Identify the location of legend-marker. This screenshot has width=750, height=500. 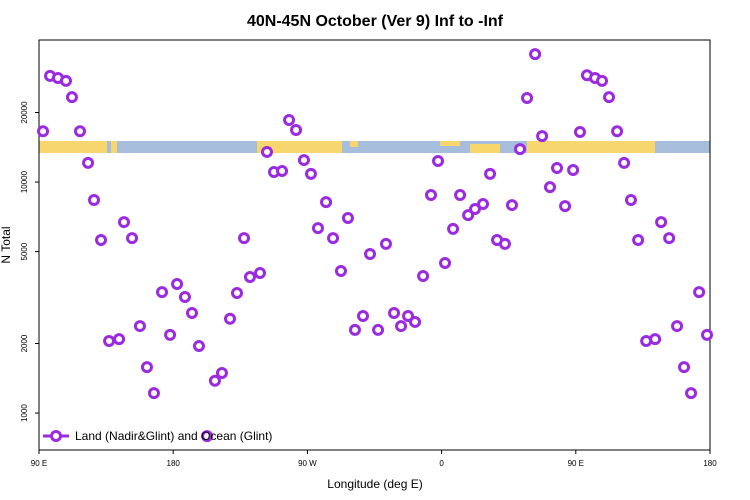
(56, 436).